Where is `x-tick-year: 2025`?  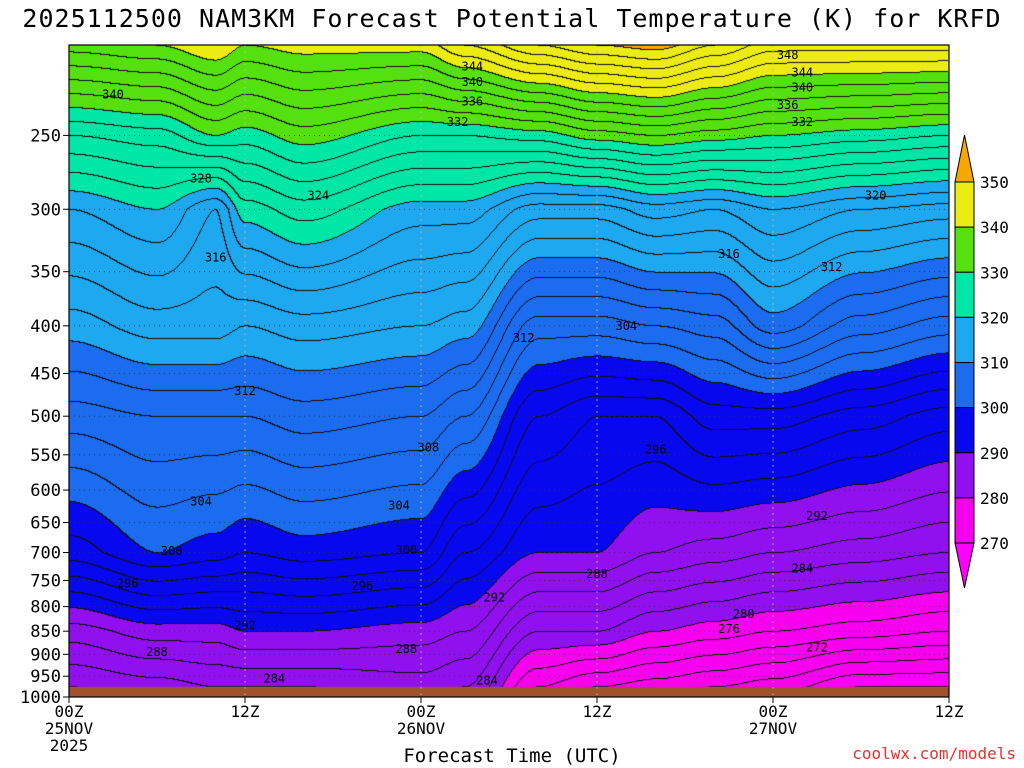
x-tick-year: 2025 is located at coordinates (69, 745).